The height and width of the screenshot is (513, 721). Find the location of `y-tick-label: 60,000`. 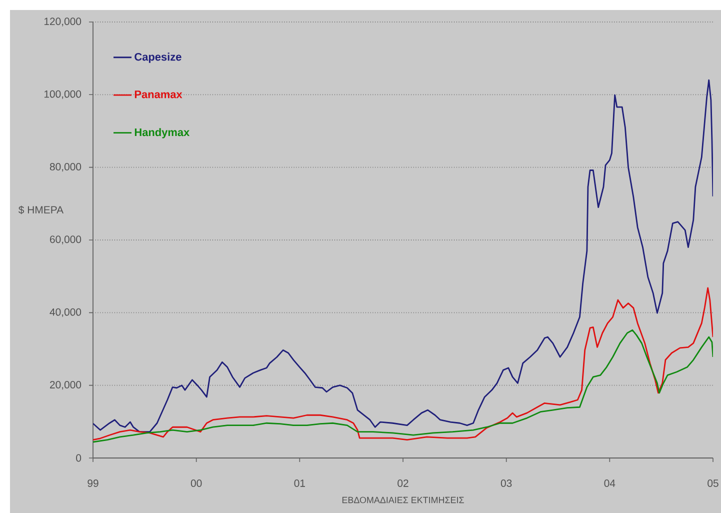

y-tick-label: 60,000 is located at coordinates (66, 240).